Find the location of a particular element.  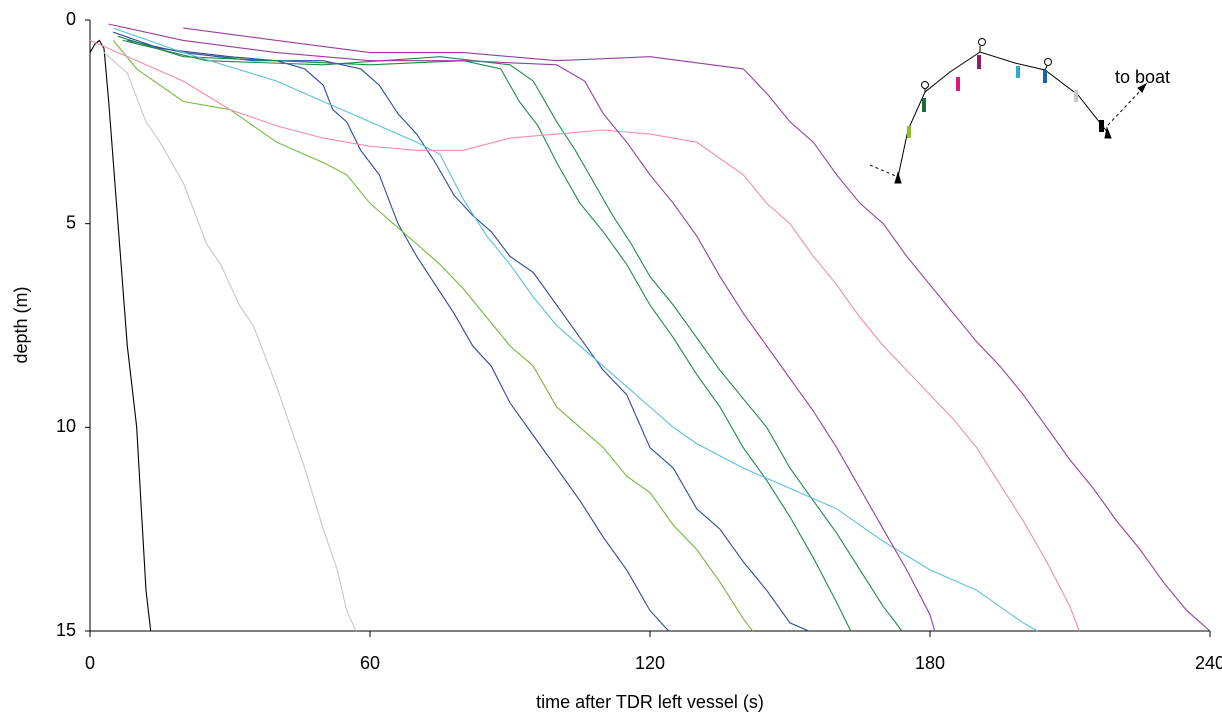

x-tick-label: 240 is located at coordinates (1208, 663).